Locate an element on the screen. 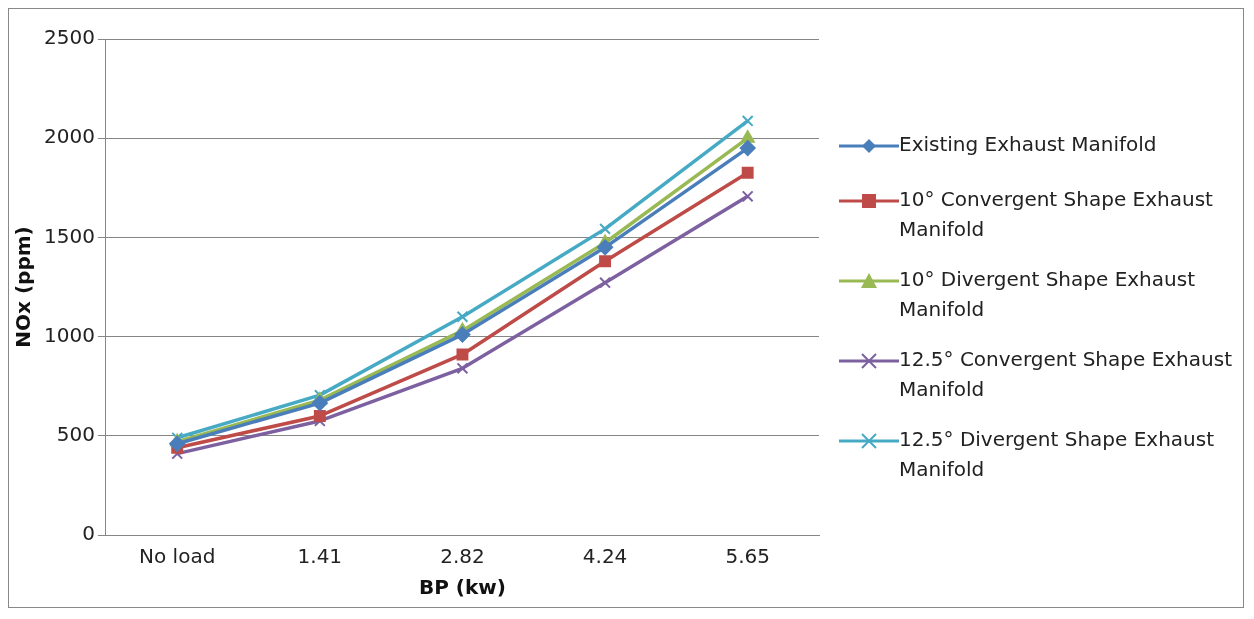 The width and height of the screenshot is (1254, 619). x-axis-title: BP (kw) is located at coordinates (462, 587).